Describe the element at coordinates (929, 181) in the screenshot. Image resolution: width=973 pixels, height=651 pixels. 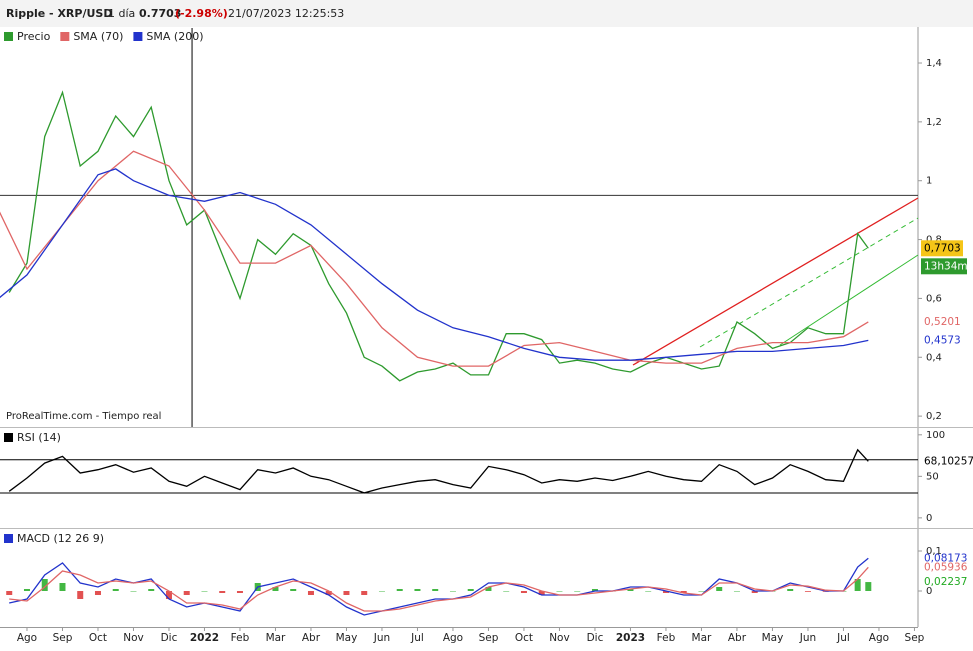
I see `y-tick-label: 1` at that location.